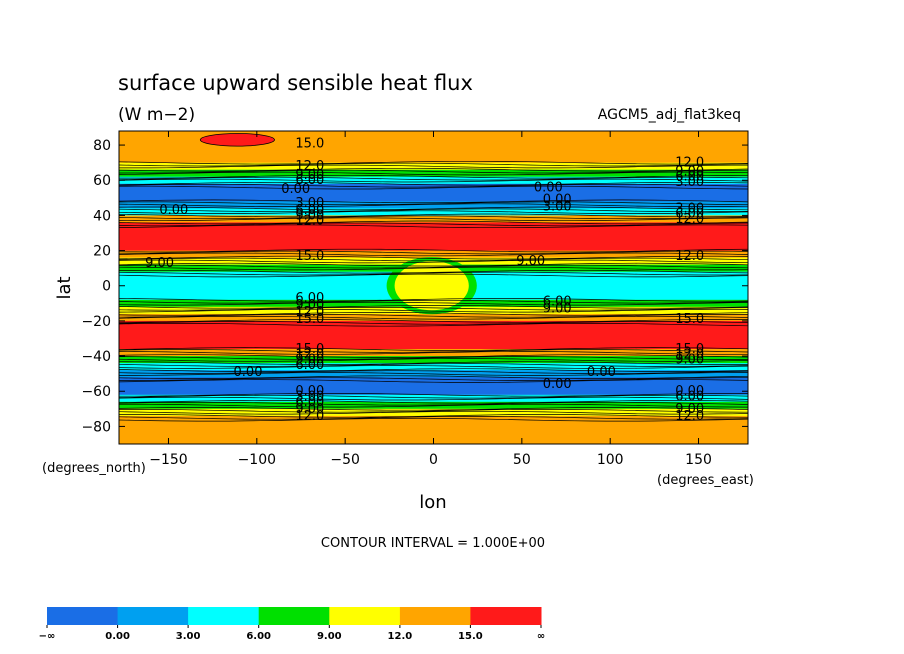 Image resolution: width=904 pixels, height=654 pixels. Describe the element at coordinates (117, 636) in the screenshot. I see `colorbar-tick-label: 0.00` at that location.